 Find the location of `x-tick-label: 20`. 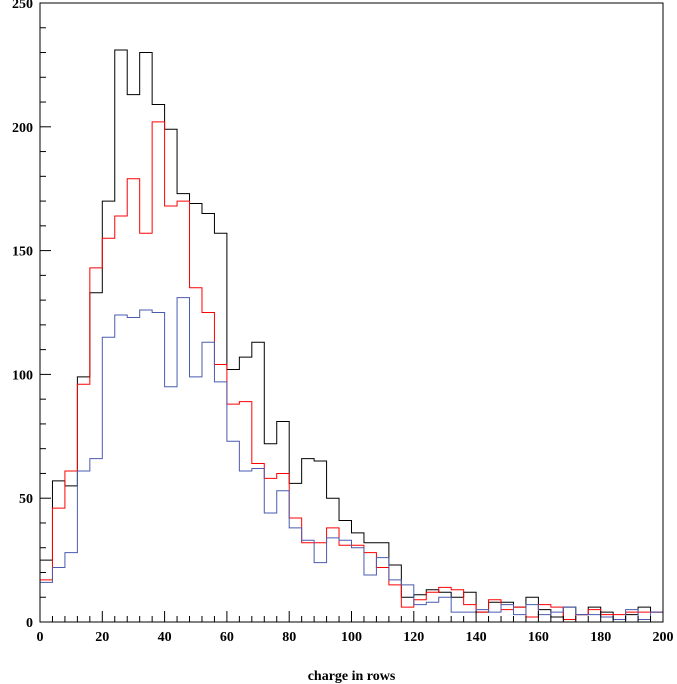

x-tick-label: 20 is located at coordinates (102, 637).